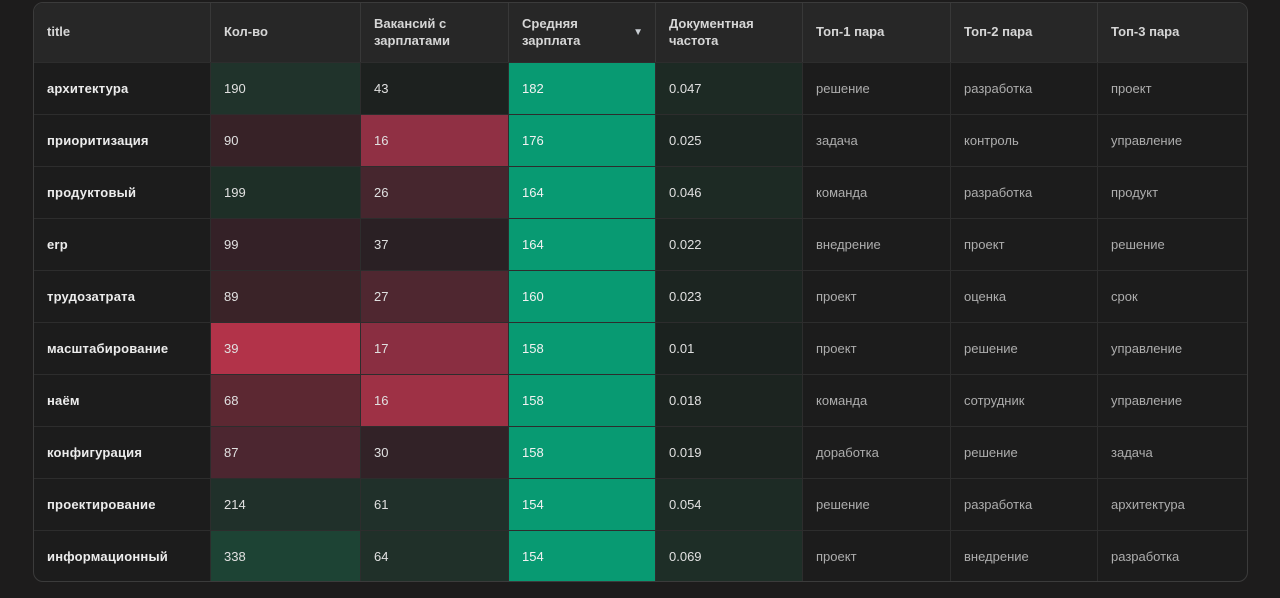  What do you see at coordinates (122, 400) in the screenshot?
I see `cell-title: наём` at bounding box center [122, 400].